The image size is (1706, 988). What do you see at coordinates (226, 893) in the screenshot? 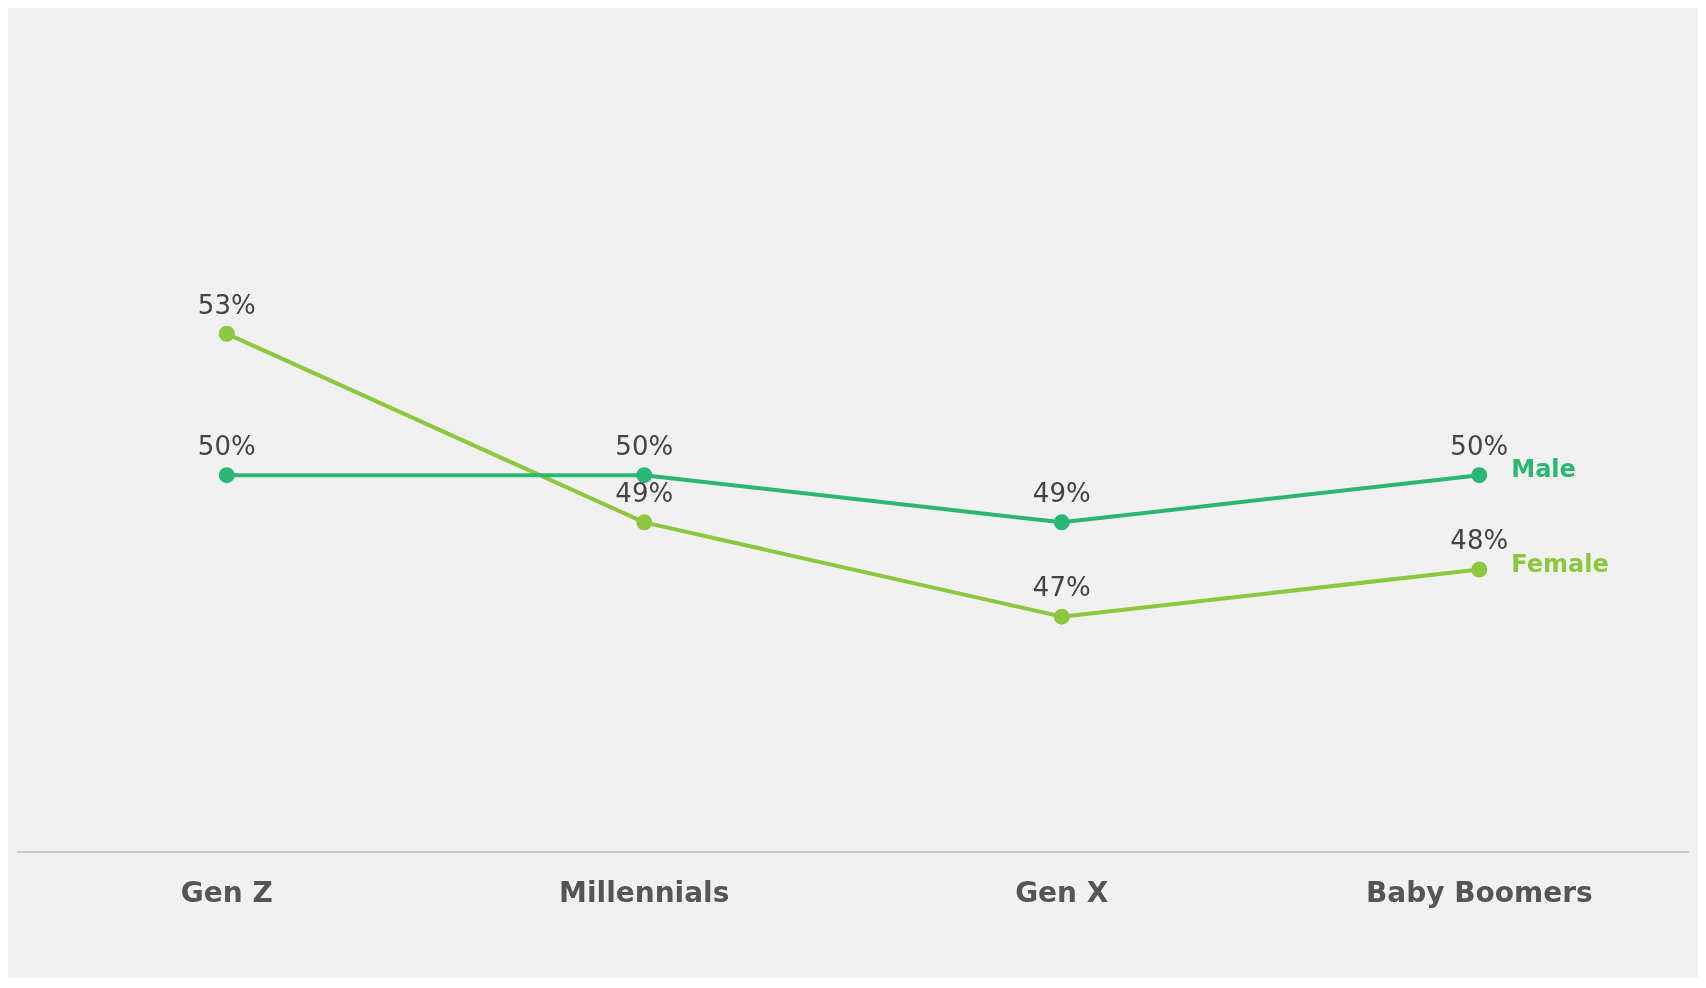
I see `x-tick-label: Gen Z` at bounding box center [226, 893].